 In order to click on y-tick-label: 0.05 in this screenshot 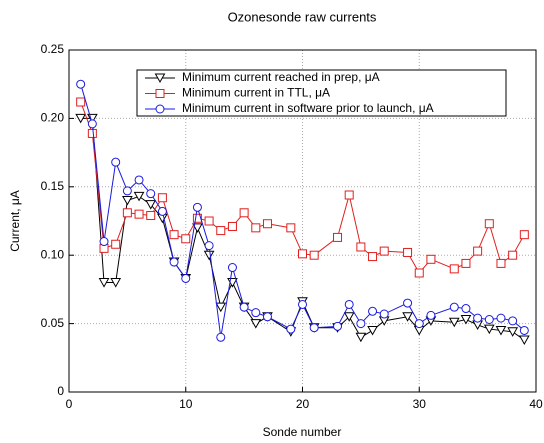, I will do `click(53, 323)`.